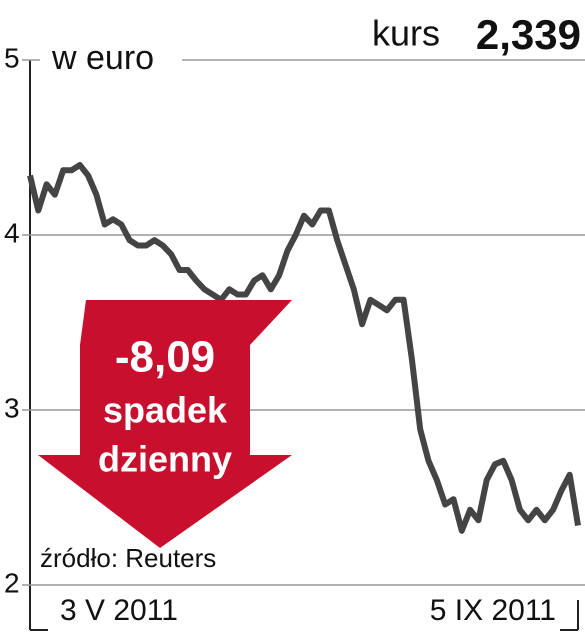 The height and width of the screenshot is (640, 585). Describe the element at coordinates (165, 357) in the screenshot. I see `badge-text: -8,09` at that location.